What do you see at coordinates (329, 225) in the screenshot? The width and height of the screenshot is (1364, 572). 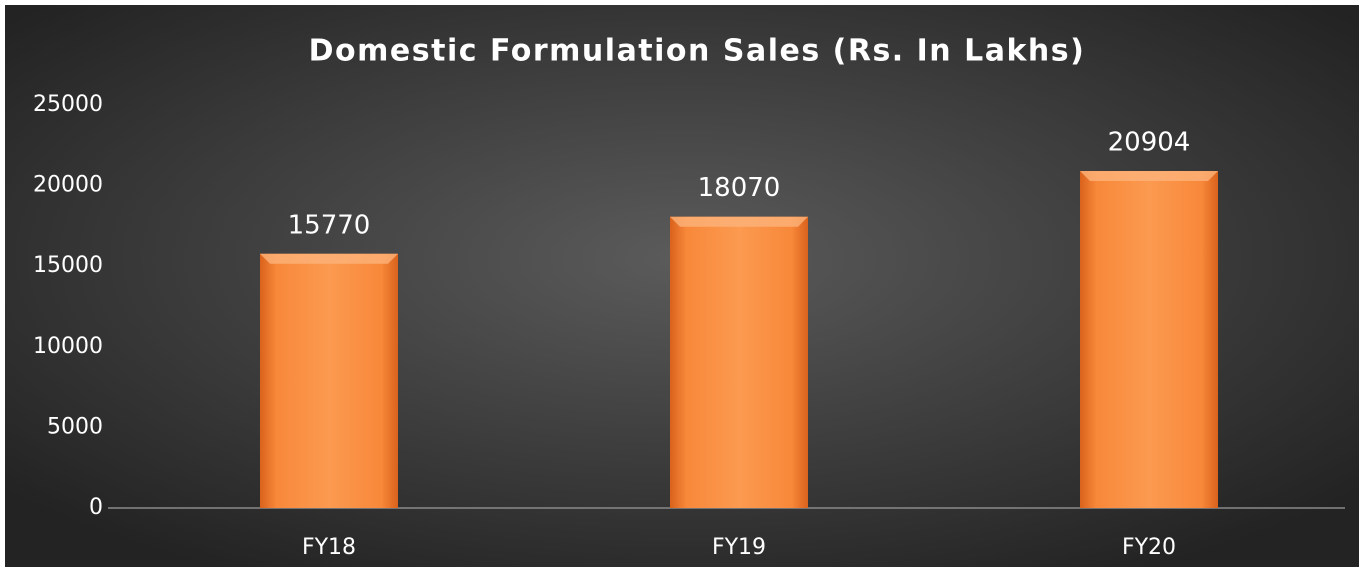 I see `value-label: 15770` at bounding box center [329, 225].